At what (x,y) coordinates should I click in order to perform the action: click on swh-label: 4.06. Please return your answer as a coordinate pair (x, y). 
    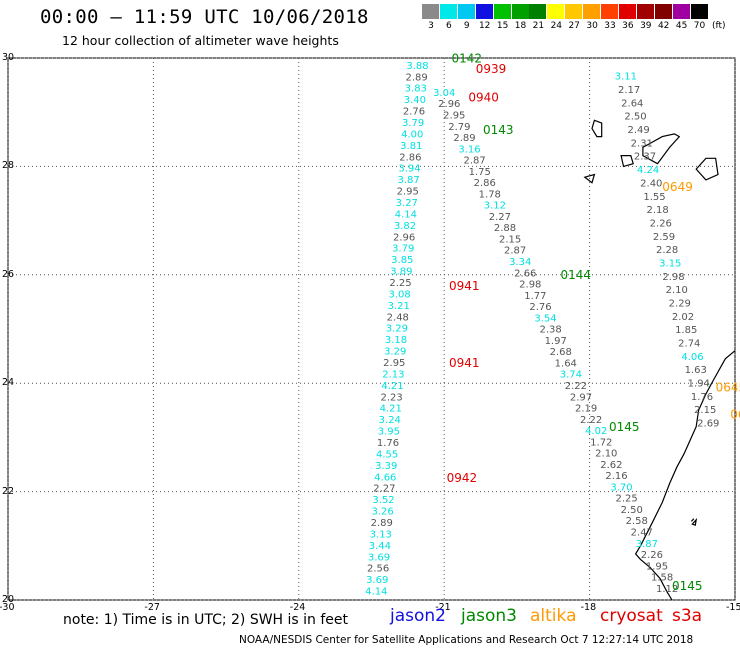
    Looking at the image, I should click on (692, 357).